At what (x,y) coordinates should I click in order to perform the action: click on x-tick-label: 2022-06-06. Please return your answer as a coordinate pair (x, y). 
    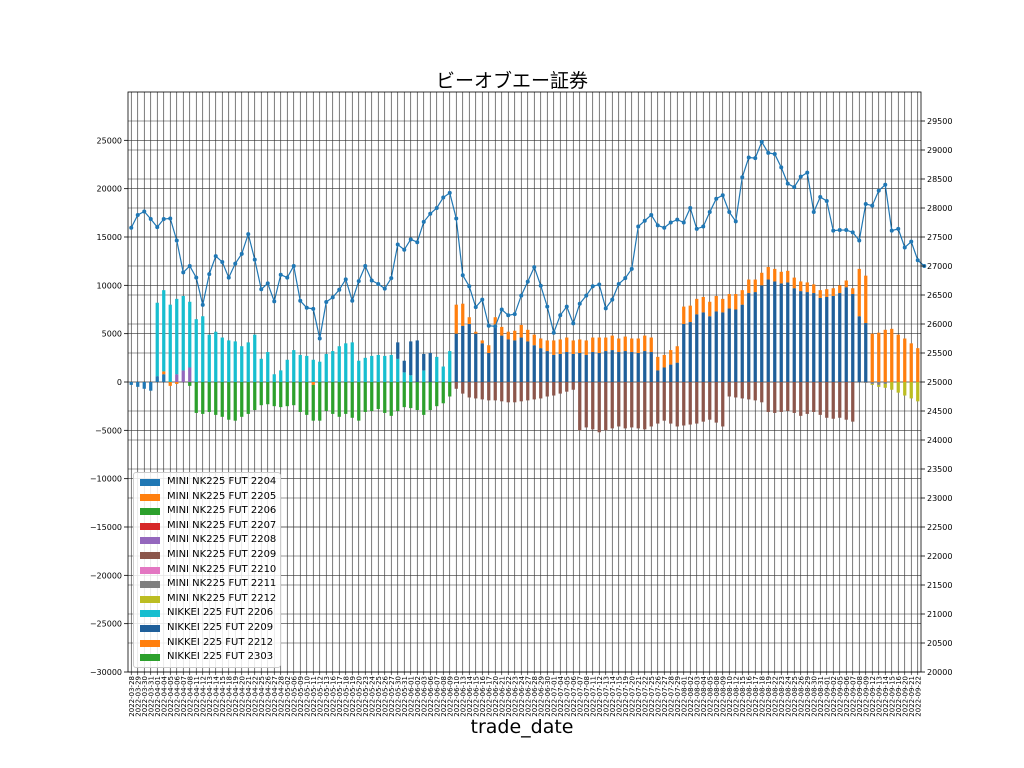
    Looking at the image, I should click on (431, 695).